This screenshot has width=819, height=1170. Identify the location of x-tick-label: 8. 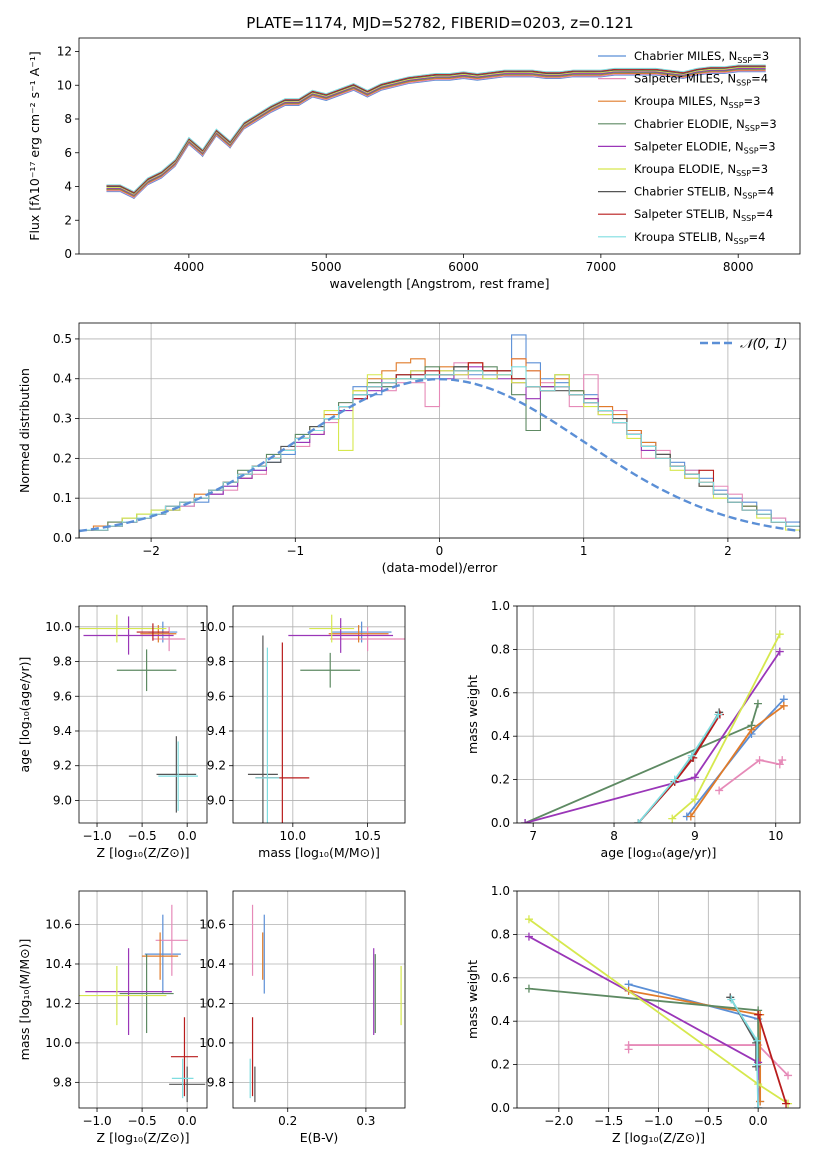
(614, 836).